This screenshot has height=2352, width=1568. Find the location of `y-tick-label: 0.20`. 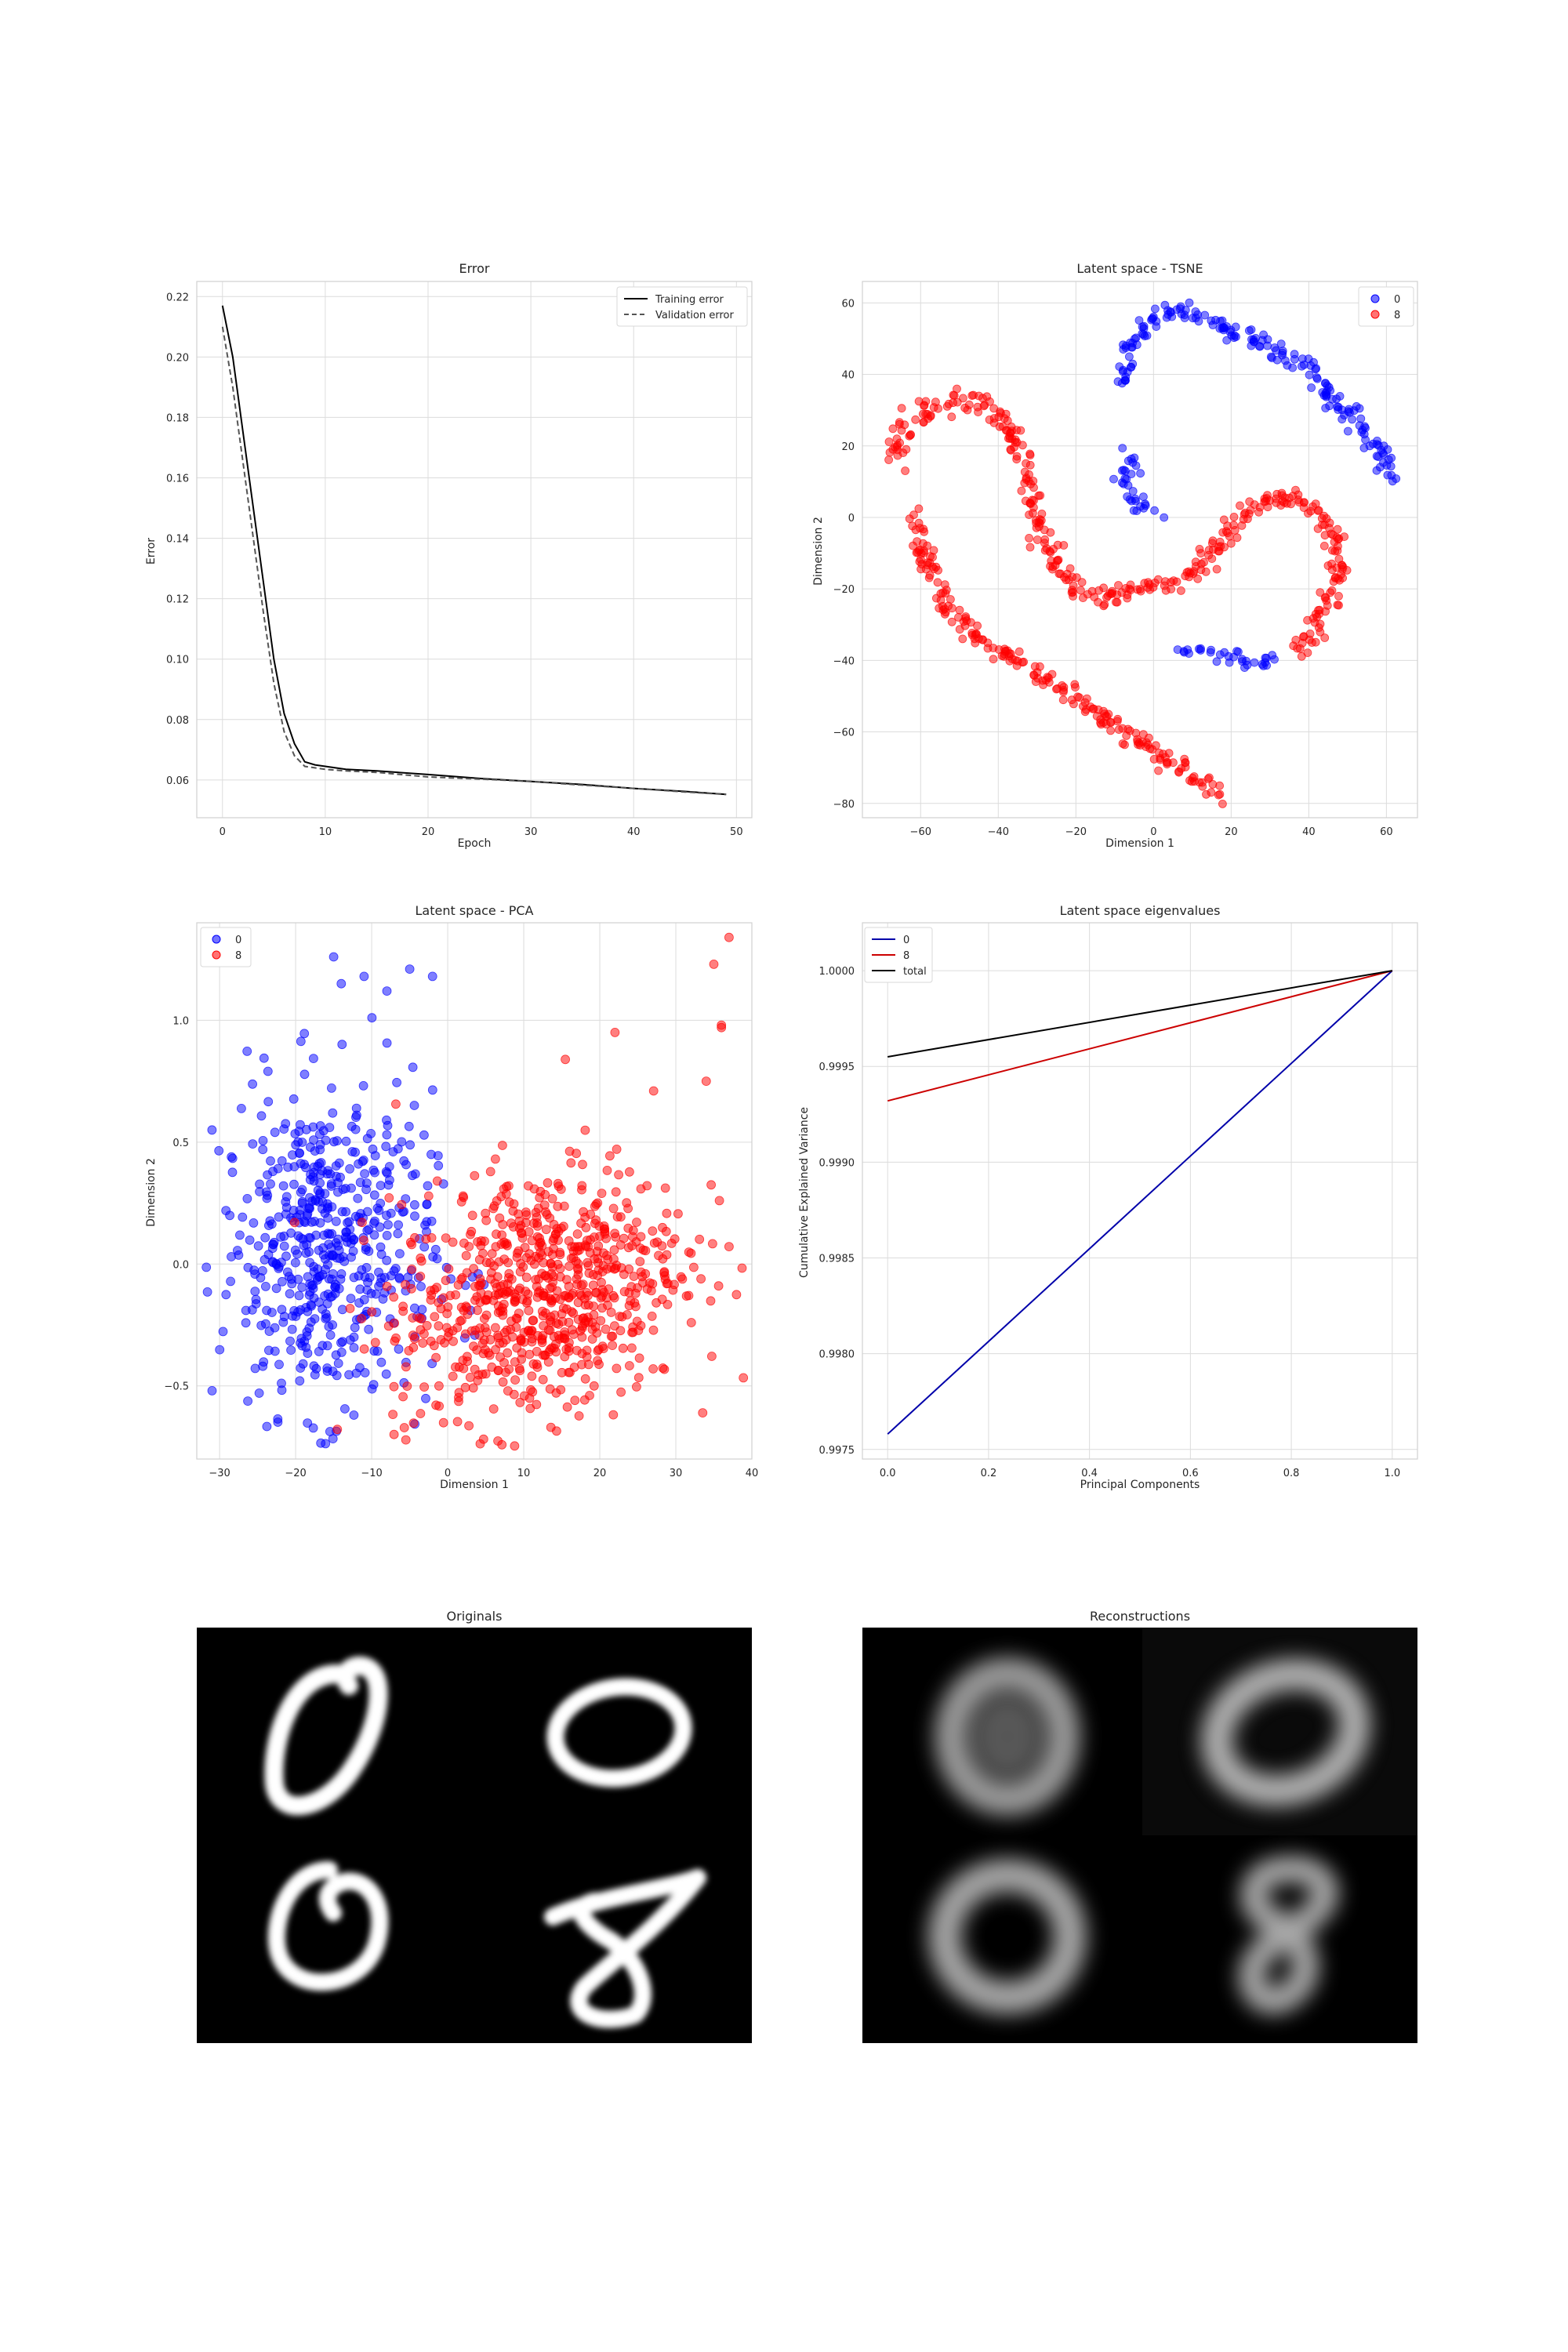

y-tick-label: 0.20 is located at coordinates (177, 358).